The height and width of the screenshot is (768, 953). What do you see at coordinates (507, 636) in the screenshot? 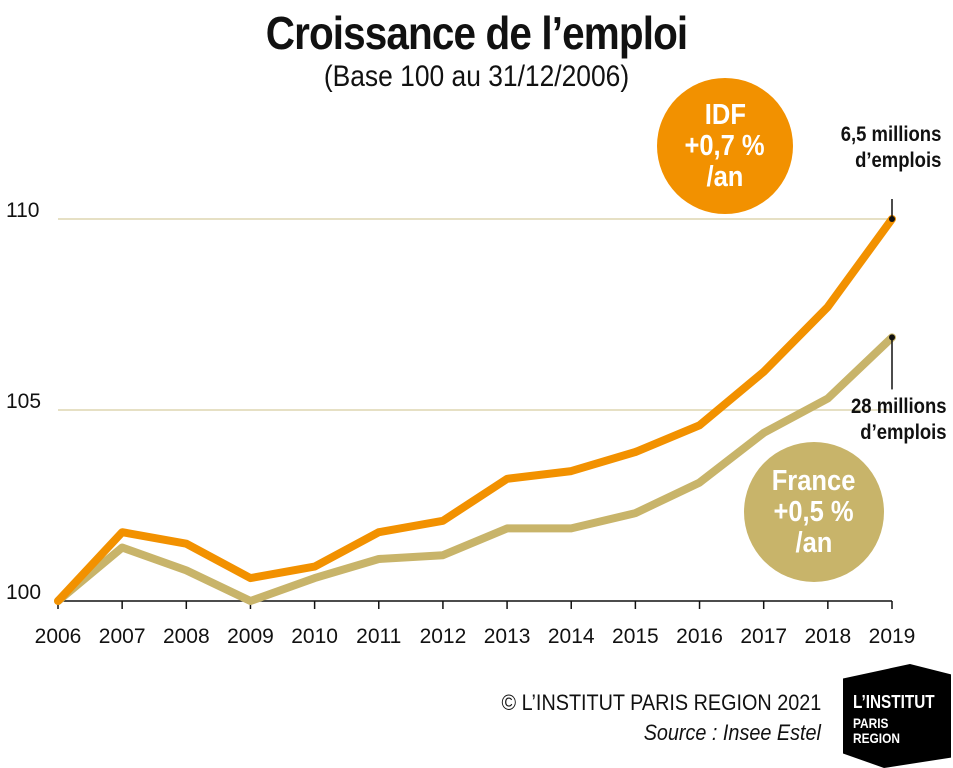
I see `x-tick-label: 2013` at bounding box center [507, 636].